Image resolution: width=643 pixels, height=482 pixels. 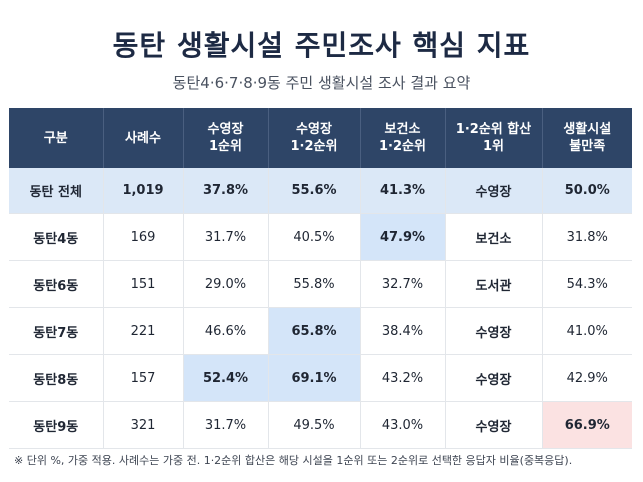 I want to click on cell-category: 동탄8동, so click(x=56, y=378).